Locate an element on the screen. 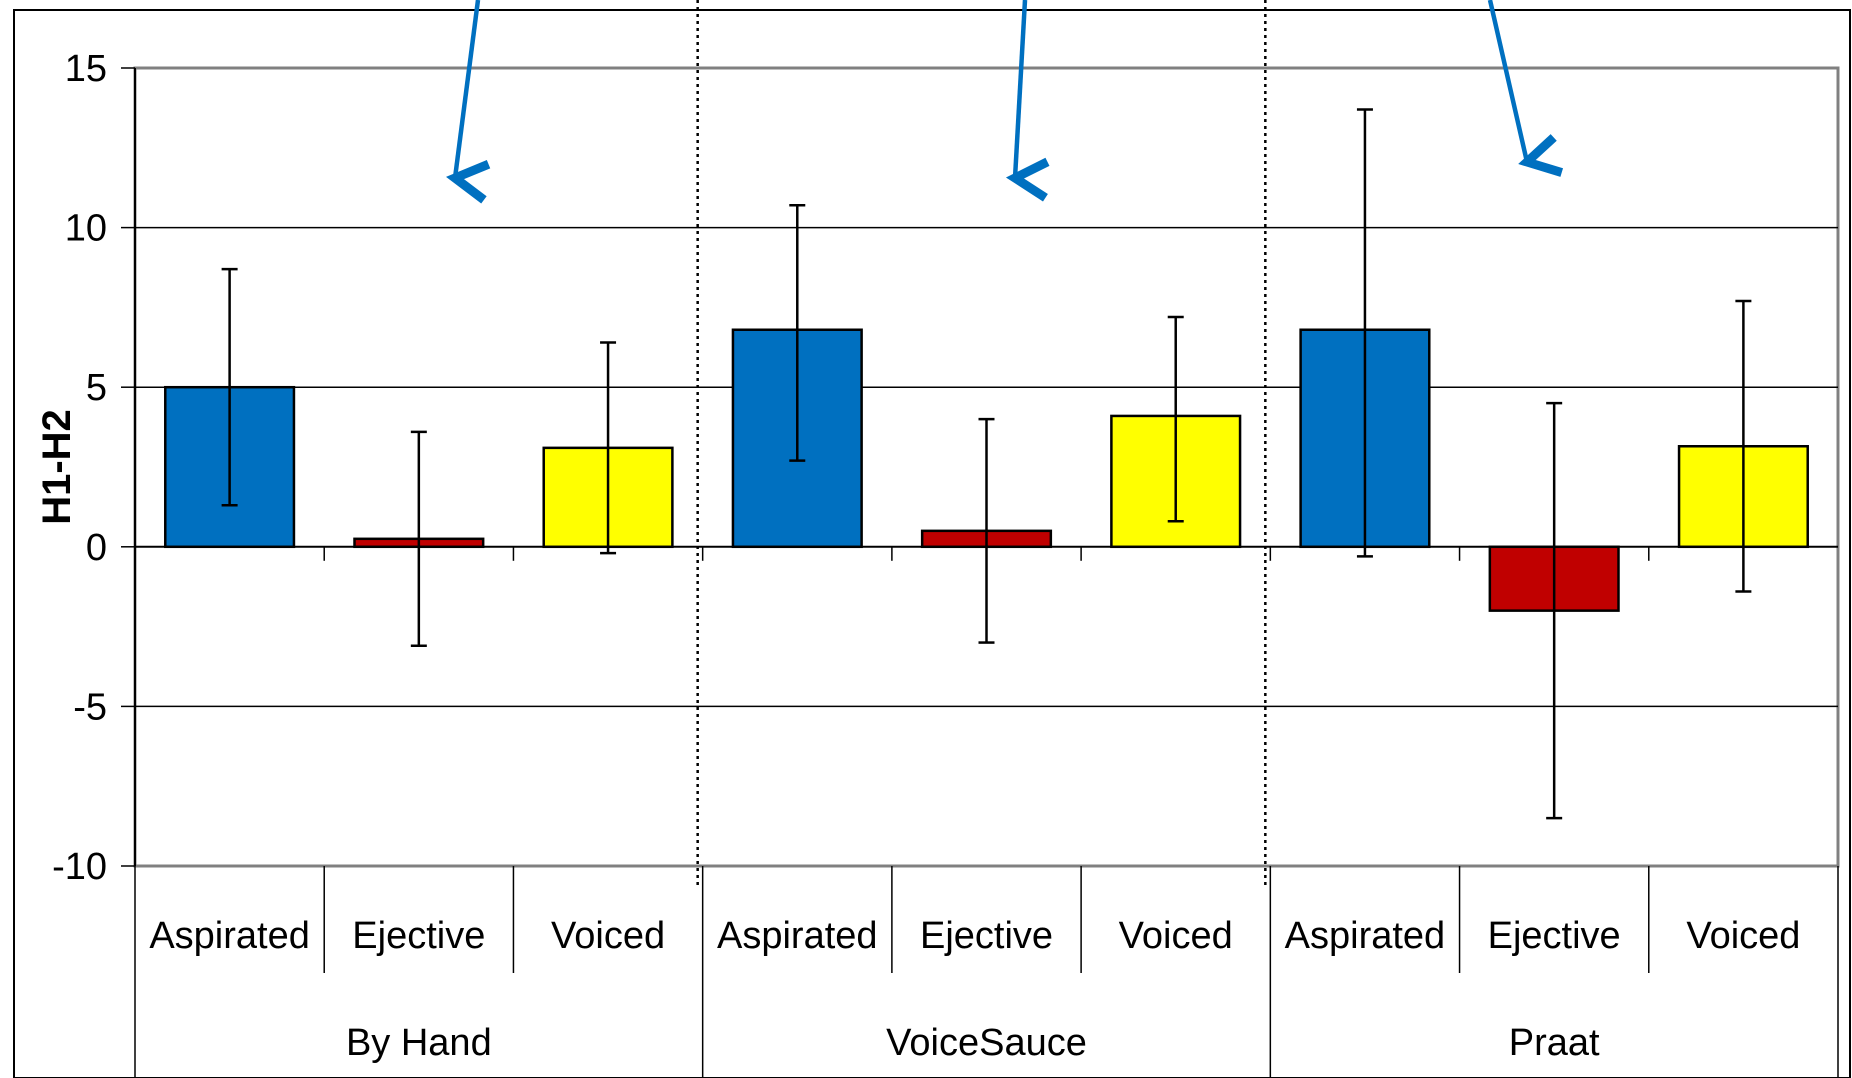 The height and width of the screenshot is (1078, 1852). y-tick-label: -5 is located at coordinates (90, 707).